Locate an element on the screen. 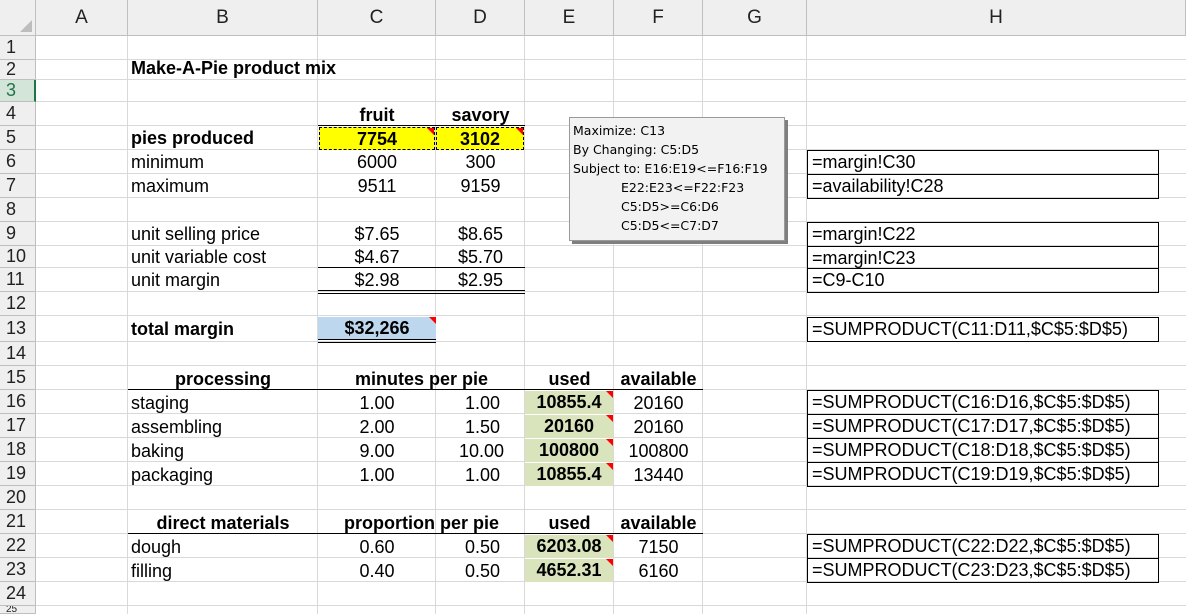 This screenshot has height=614, width=1186. direct-materials-header: direct materials is located at coordinates (223, 523).